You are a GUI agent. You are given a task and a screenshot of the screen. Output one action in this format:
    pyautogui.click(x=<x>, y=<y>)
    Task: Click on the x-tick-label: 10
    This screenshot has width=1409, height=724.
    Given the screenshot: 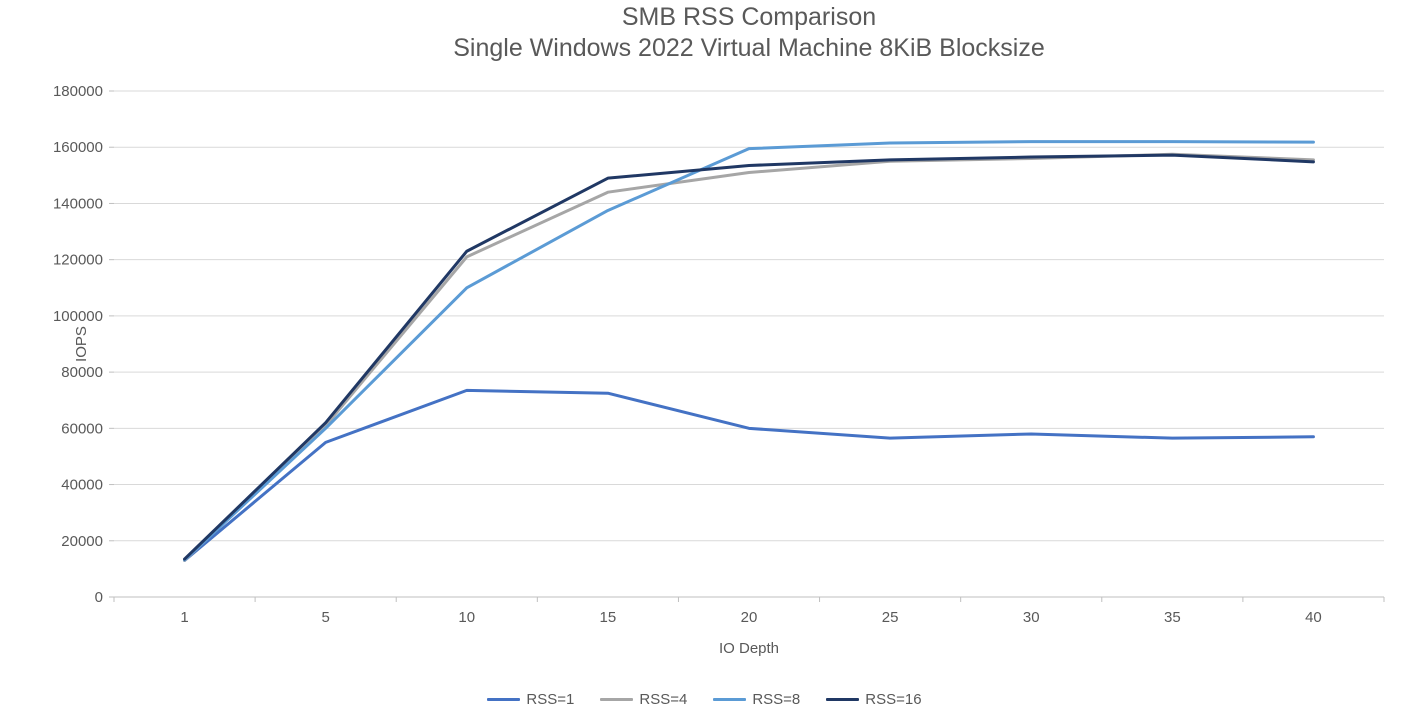 What is the action you would take?
    pyautogui.click(x=466, y=617)
    